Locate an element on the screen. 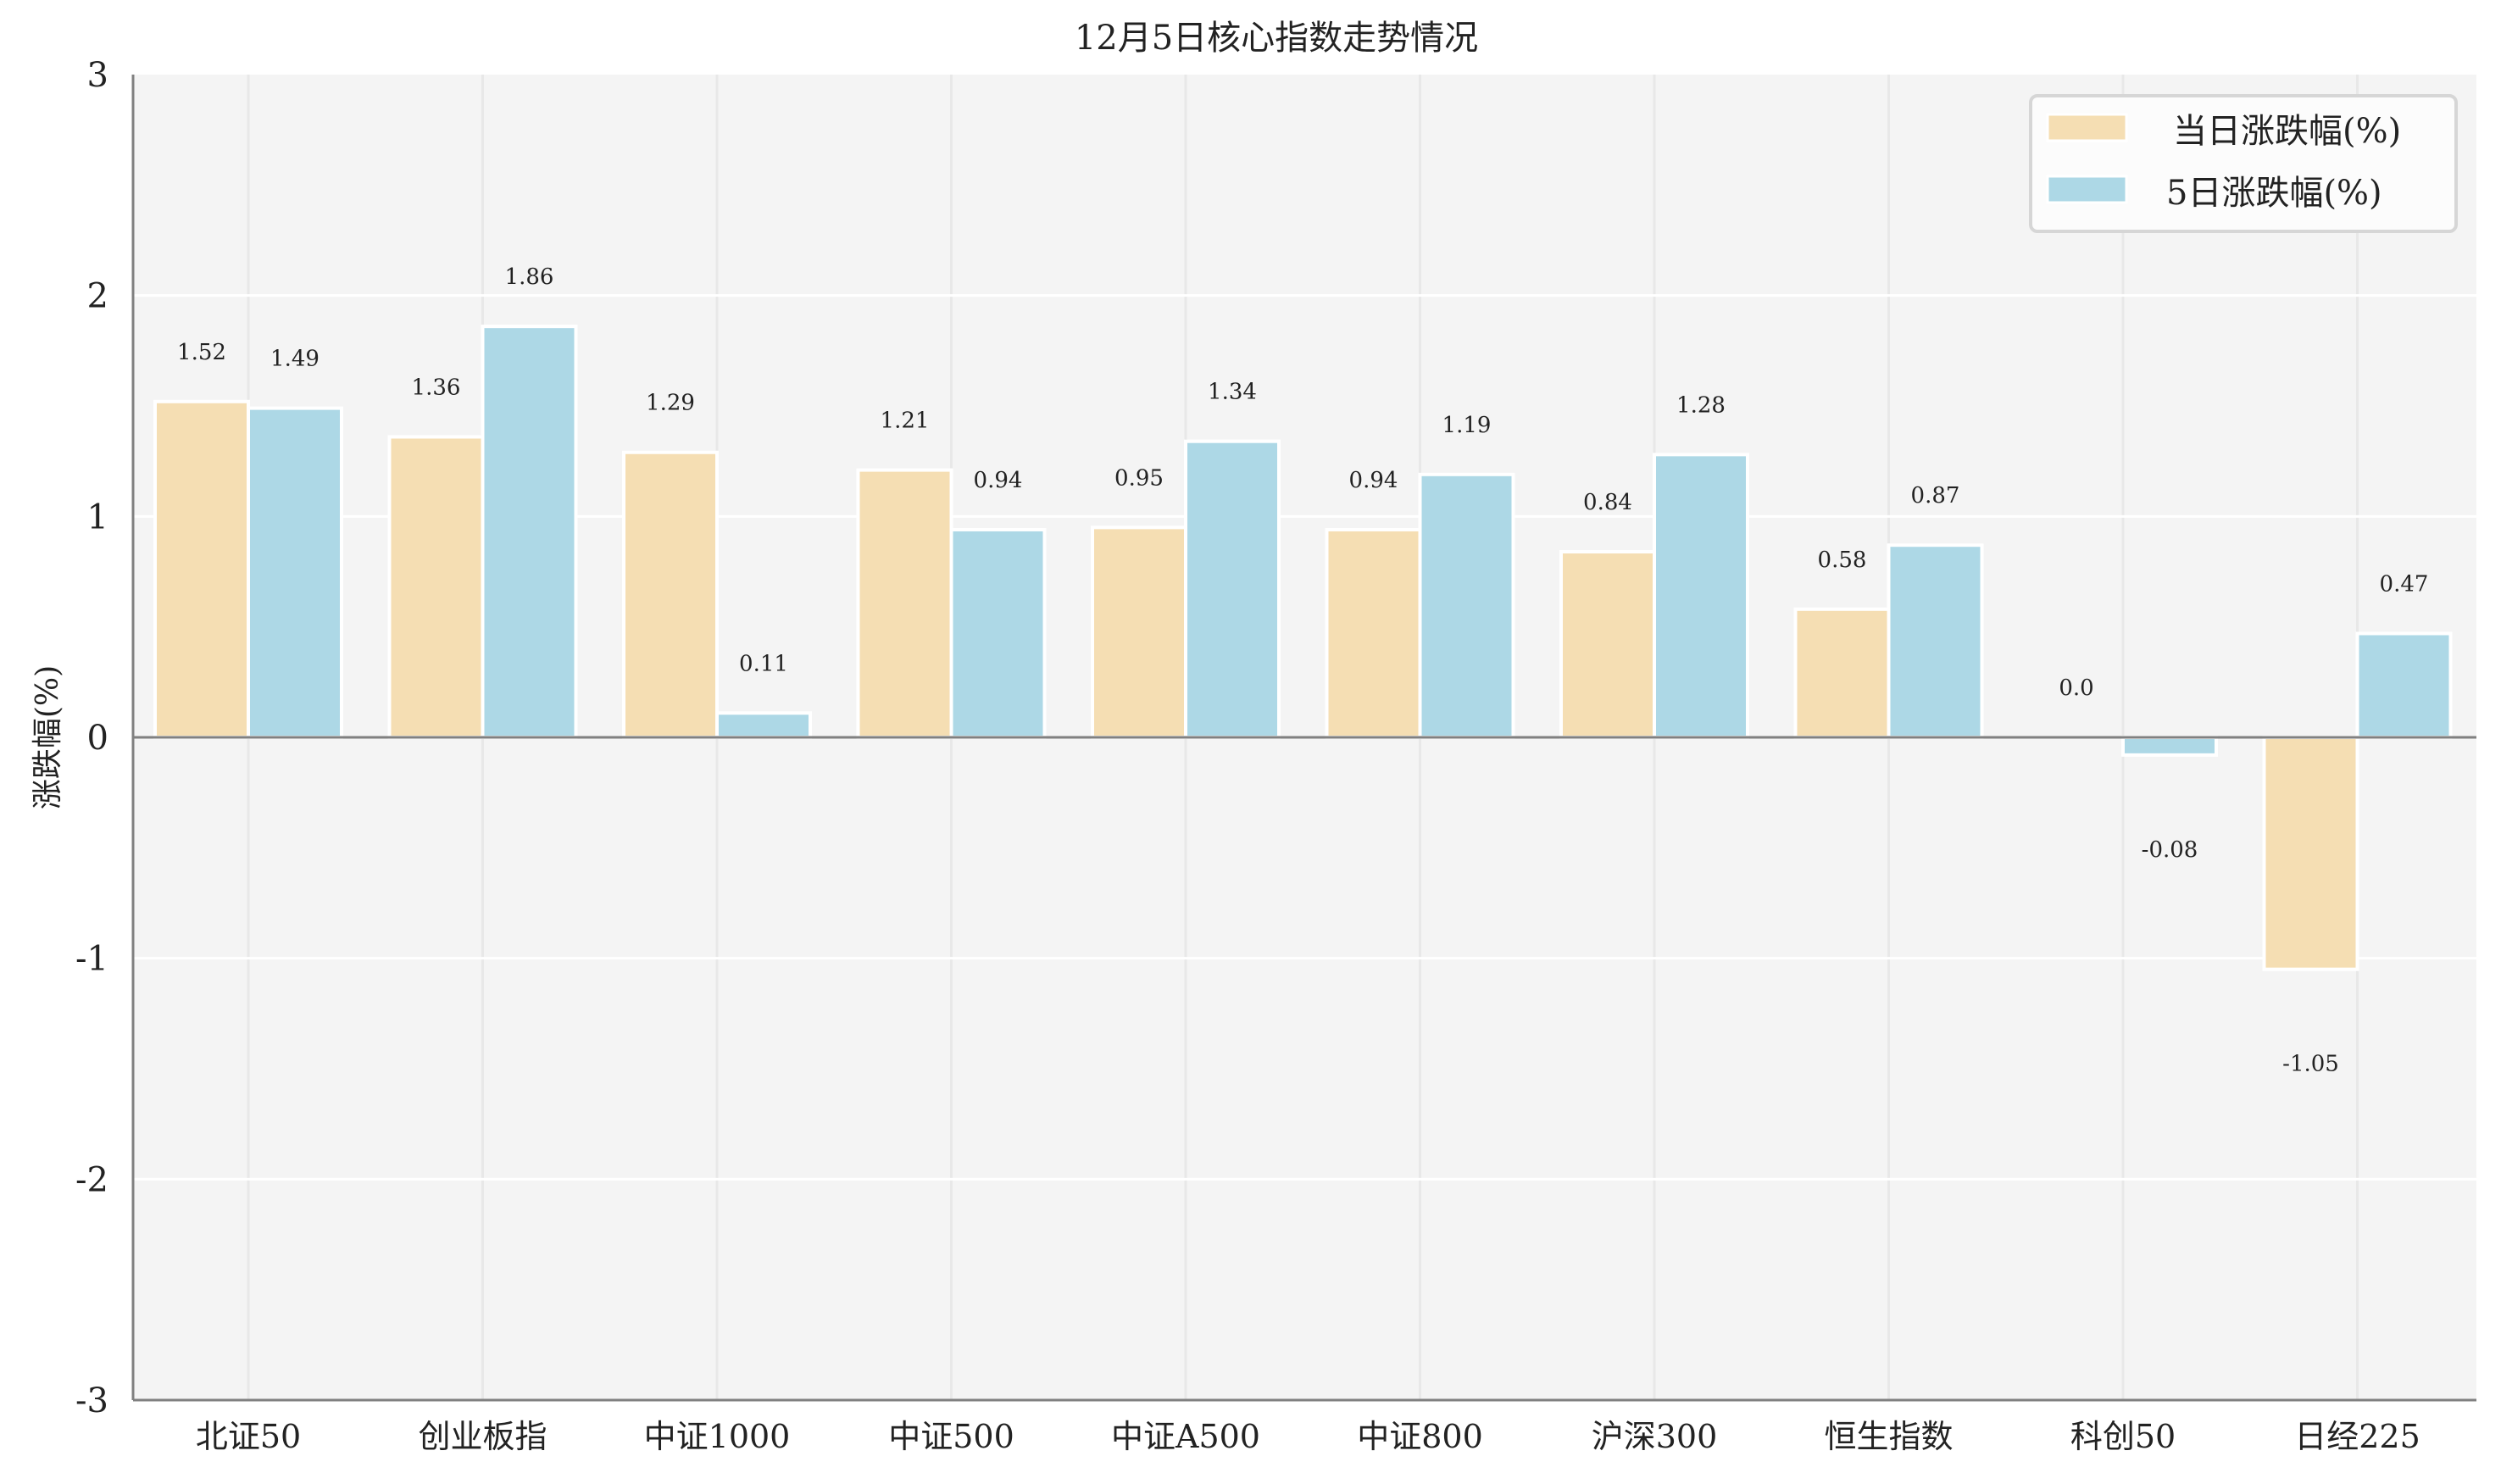 This screenshot has width=2501, height=1484. x-tick-label: 恒生指数 is located at coordinates (1888, 1437).